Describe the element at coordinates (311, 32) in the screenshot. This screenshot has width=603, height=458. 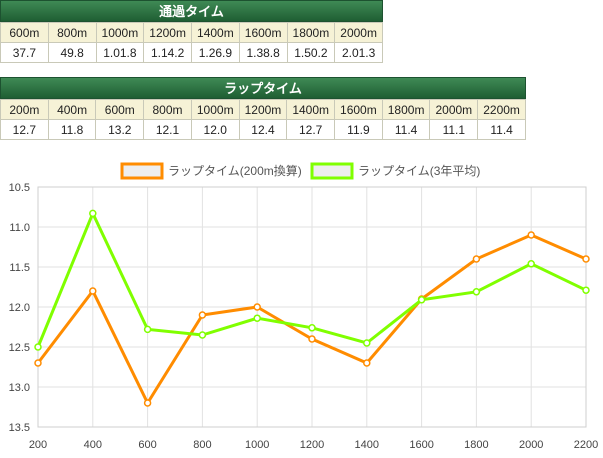
I see `passing-header-cell: 1800m` at that location.